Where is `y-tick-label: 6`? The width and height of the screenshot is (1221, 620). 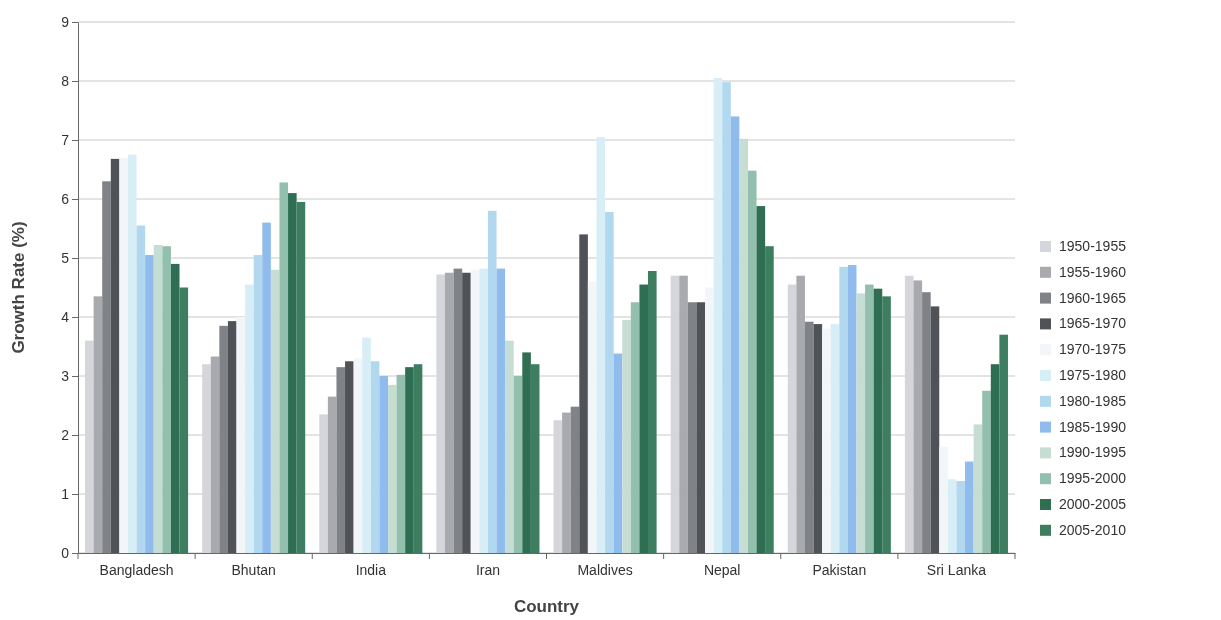
y-tick-label: 6 is located at coordinates (65, 198).